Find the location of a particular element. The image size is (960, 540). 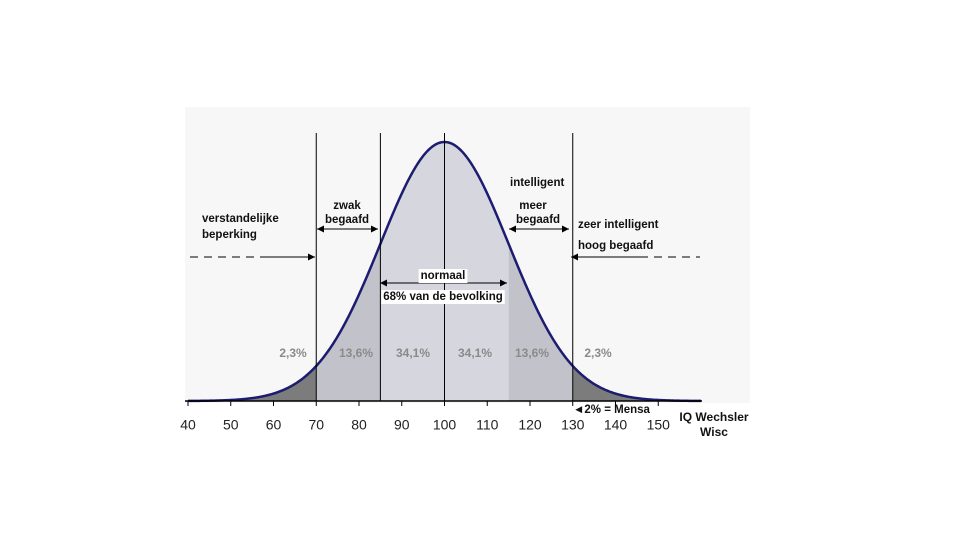

x-tick-label: 130 is located at coordinates (573, 425).